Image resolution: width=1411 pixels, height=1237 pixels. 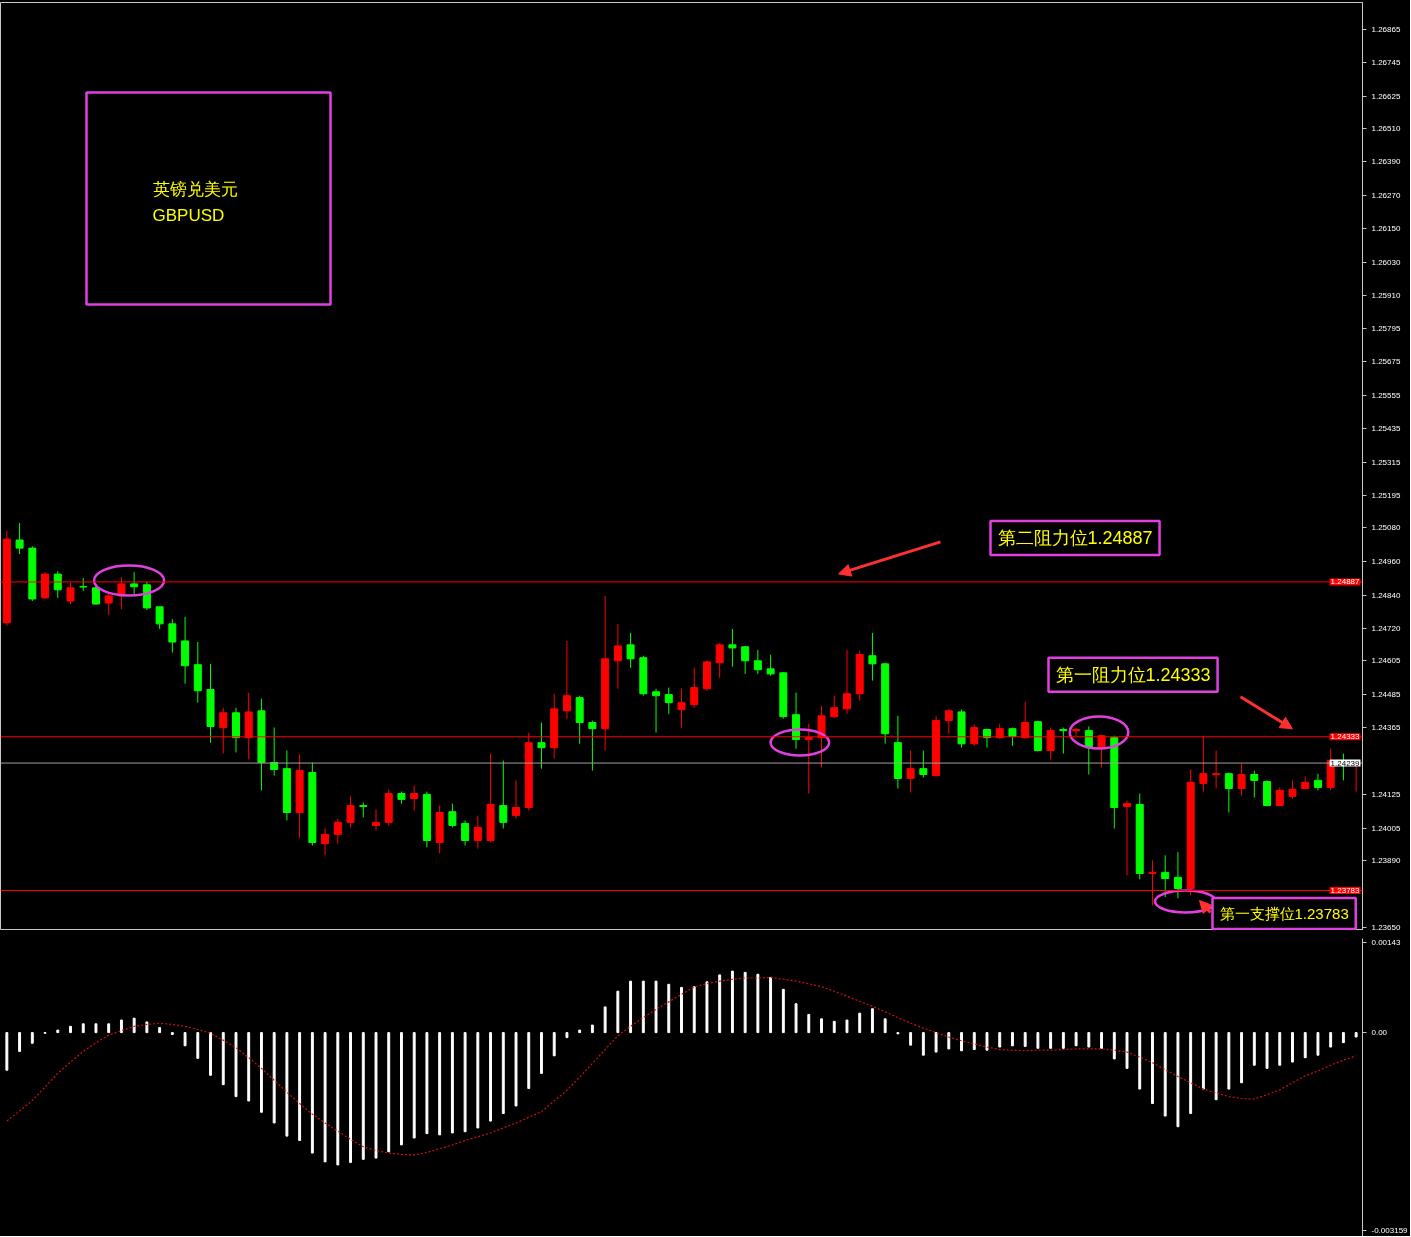 I want to click on y-tick-label: 1.24125, so click(x=1386, y=795).